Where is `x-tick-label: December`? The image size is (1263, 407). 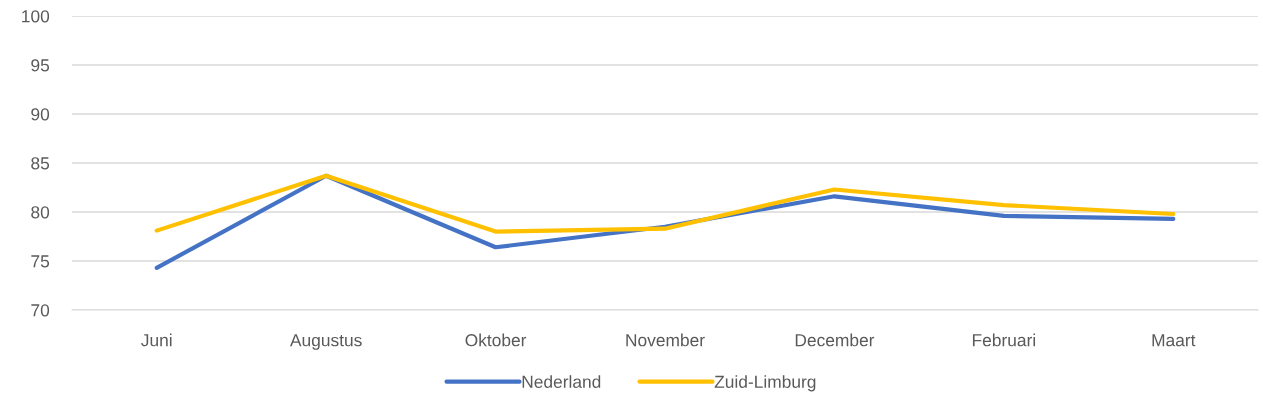
x-tick-label: December is located at coordinates (835, 340).